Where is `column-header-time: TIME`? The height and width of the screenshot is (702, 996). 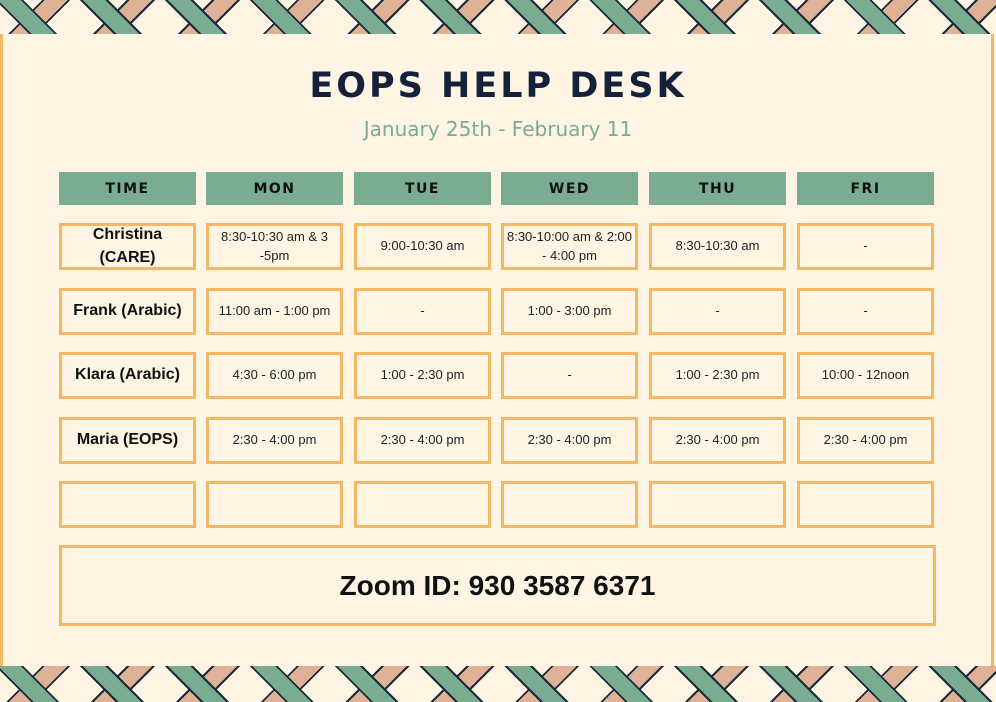 column-header-time: TIME is located at coordinates (127, 188).